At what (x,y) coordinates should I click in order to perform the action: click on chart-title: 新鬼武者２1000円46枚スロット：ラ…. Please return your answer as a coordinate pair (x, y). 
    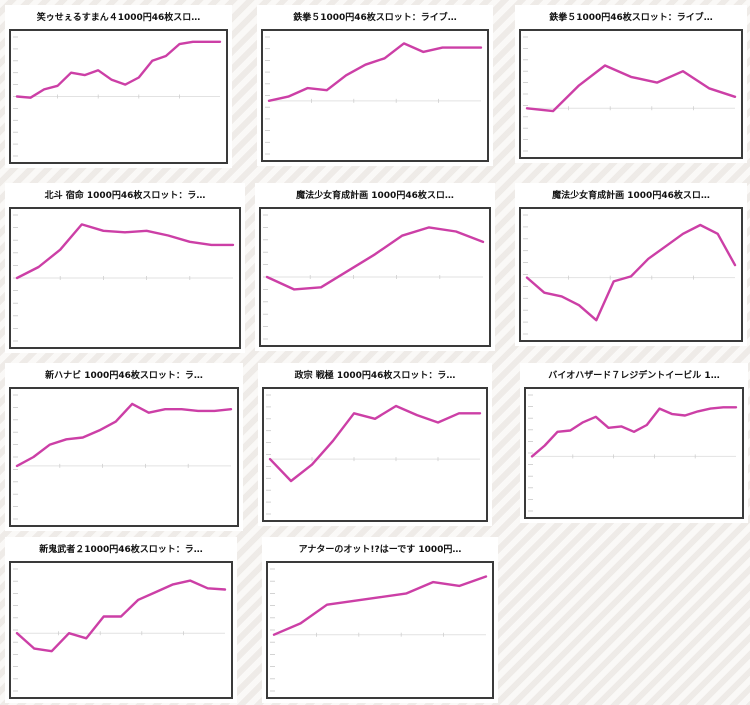
    Looking at the image, I should click on (121, 549).